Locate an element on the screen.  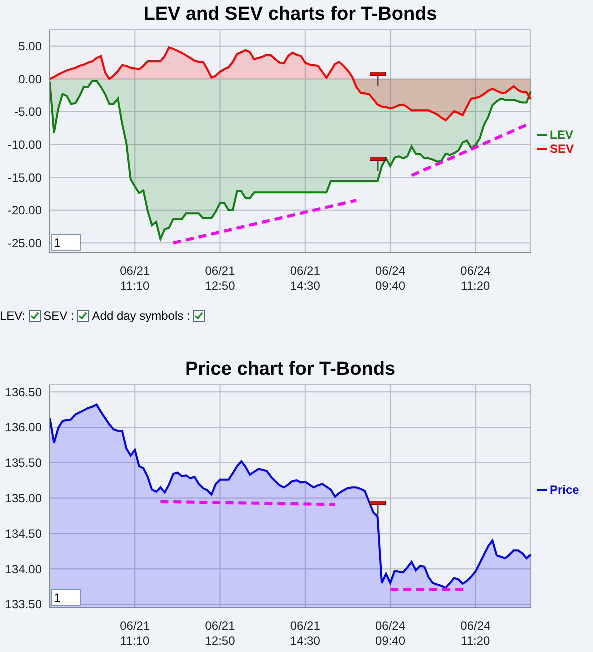
y-tick-label: -5.00 is located at coordinates (28, 112).